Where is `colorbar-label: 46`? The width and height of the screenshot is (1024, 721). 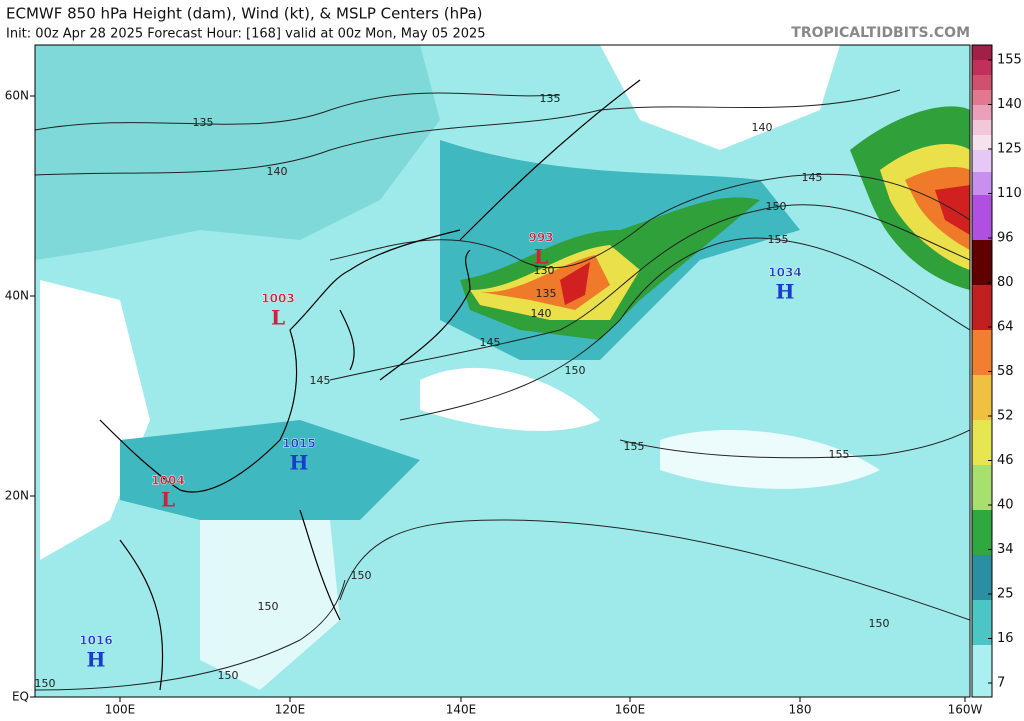 colorbar-label: 46 is located at coordinates (1005, 460).